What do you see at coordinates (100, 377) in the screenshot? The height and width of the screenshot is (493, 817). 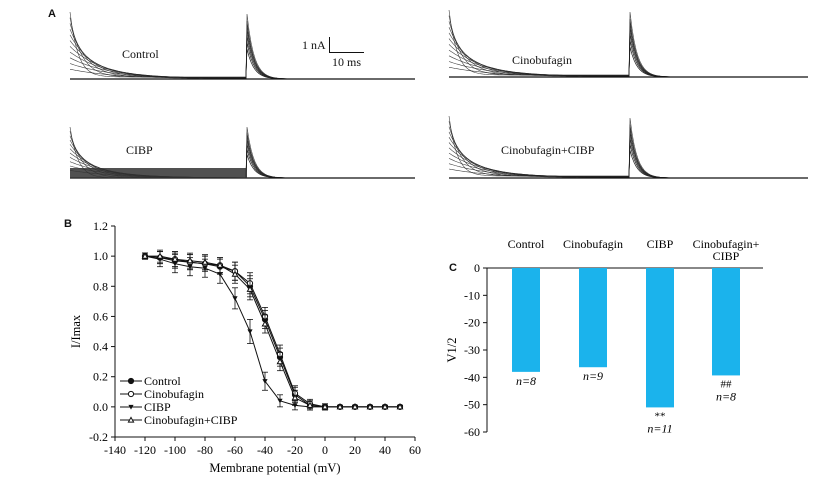 I see `b-y-tick-label: 0.2` at bounding box center [100, 377].